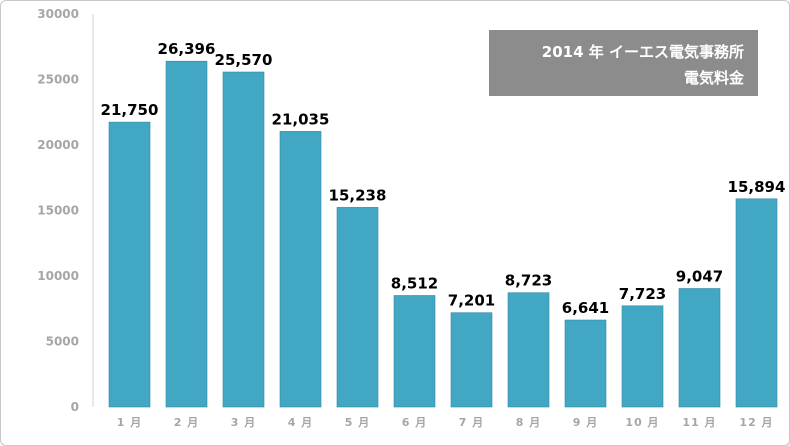 The image size is (790, 446). What do you see at coordinates (585, 422) in the screenshot?
I see `x-tick-label: 9 月` at bounding box center [585, 422].